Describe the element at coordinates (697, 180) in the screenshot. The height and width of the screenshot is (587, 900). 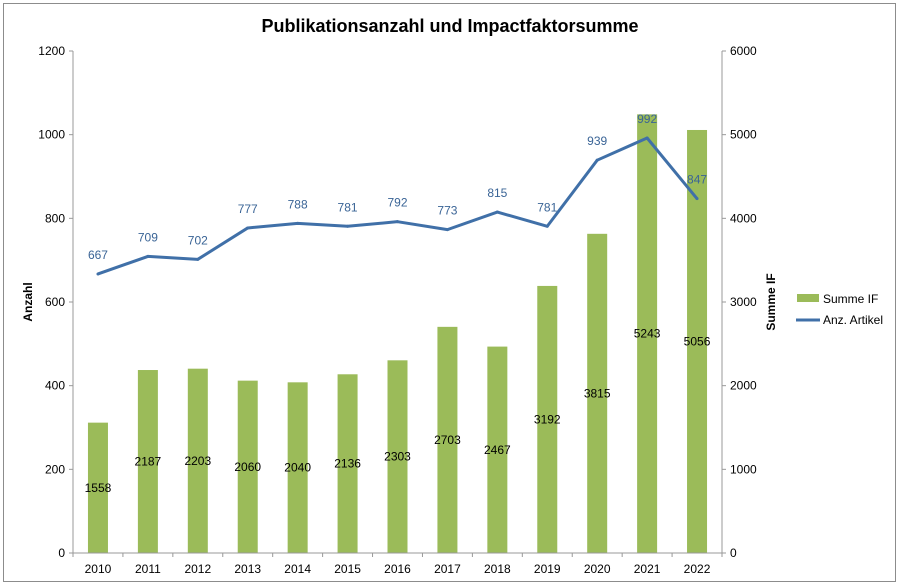
I see `line-data-label: 847` at that location.